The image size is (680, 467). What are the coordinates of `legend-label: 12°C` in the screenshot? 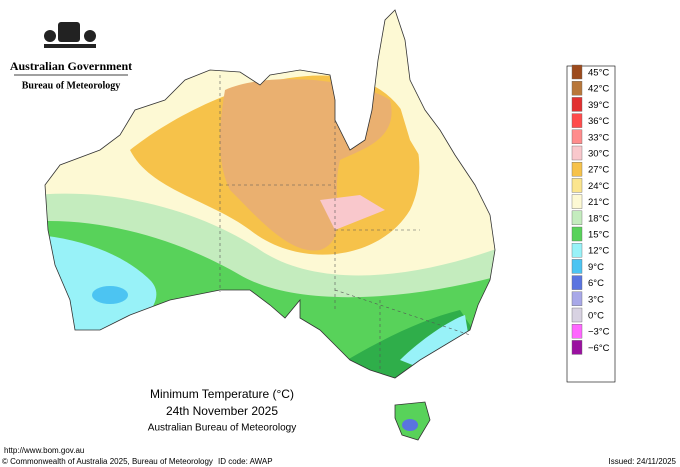 It's located at (598, 251).